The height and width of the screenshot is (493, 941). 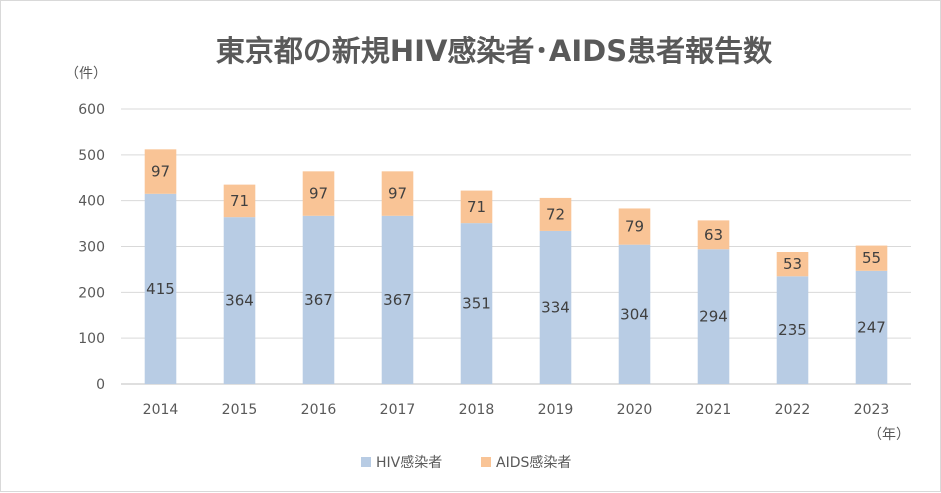 I want to click on y-axis-unit-label: （件）, so click(x=86, y=74).